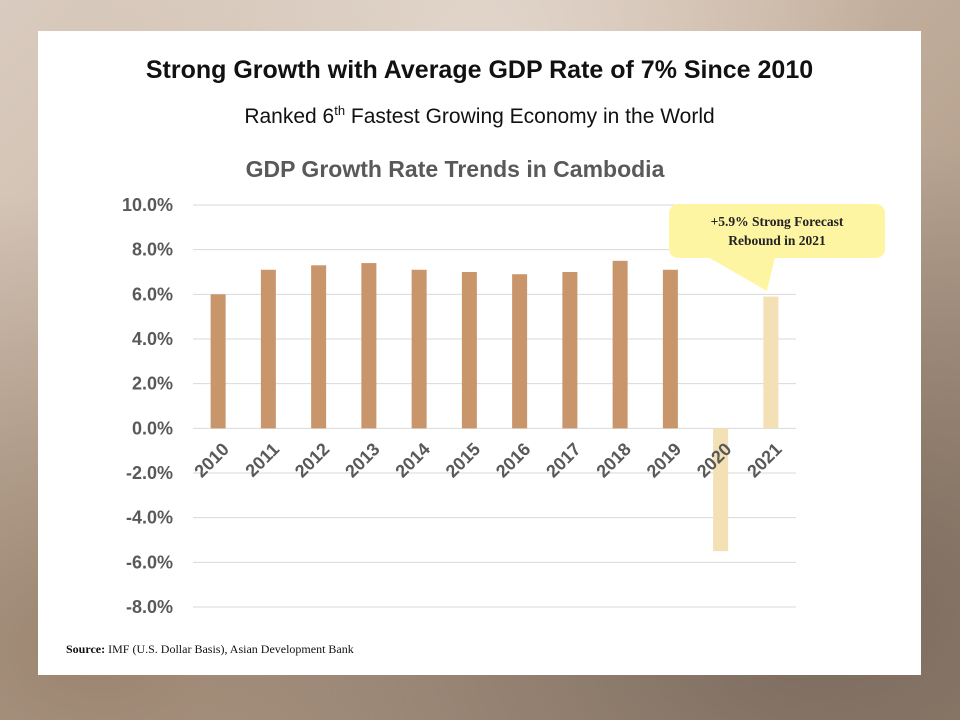 This screenshot has height=720, width=960. I want to click on x-tick-label: 2019, so click(664, 460).